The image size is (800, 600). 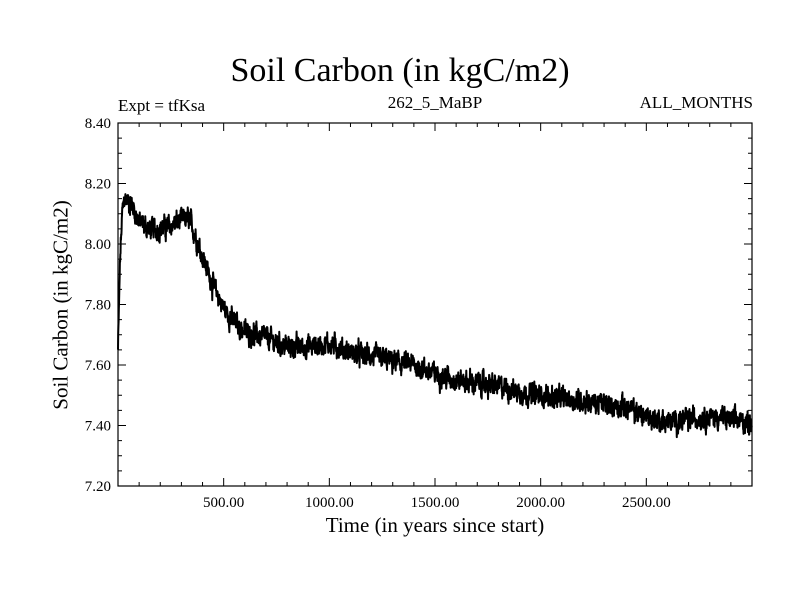 What do you see at coordinates (329, 503) in the screenshot?
I see `x-tick-label: 1000.00` at bounding box center [329, 503].